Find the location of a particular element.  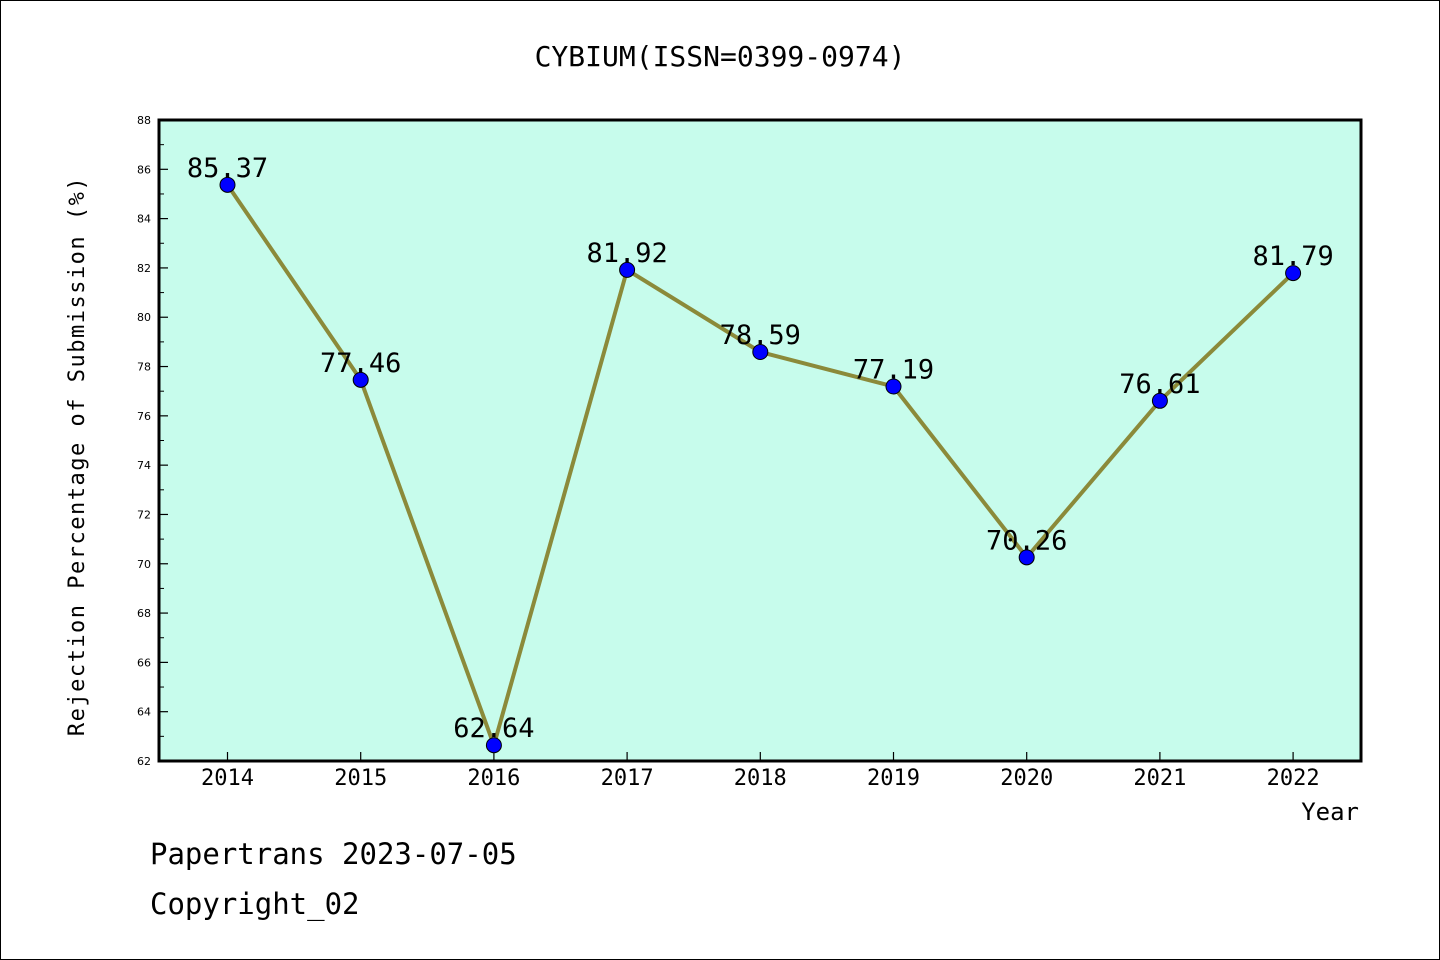

y-tick-label: 80 is located at coordinates (144, 317).